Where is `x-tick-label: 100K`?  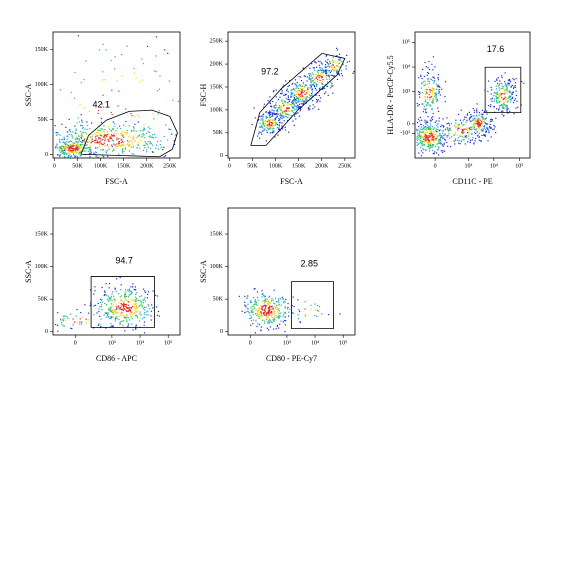 x-tick-label: 100K is located at coordinates (101, 166).